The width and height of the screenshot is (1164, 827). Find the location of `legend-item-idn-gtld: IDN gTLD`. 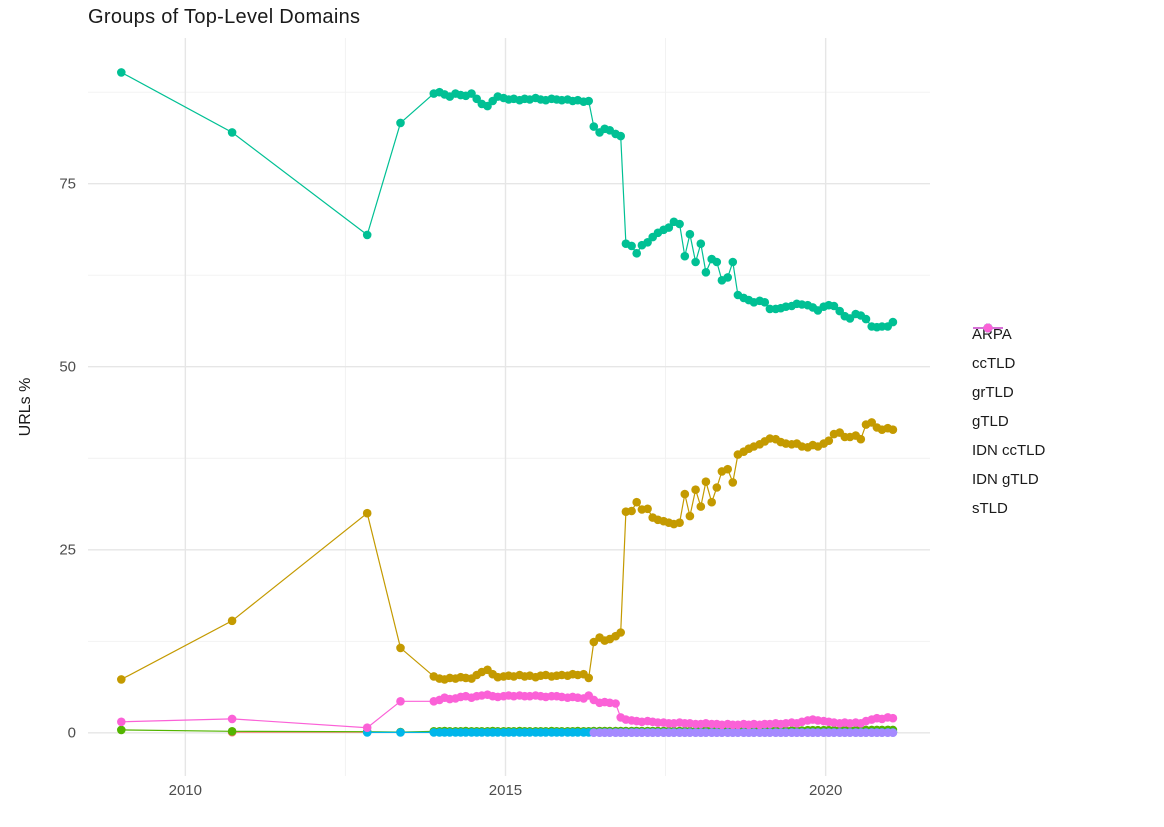

legend-item-idn-gtld: IDN gTLD is located at coordinates (1008, 408).